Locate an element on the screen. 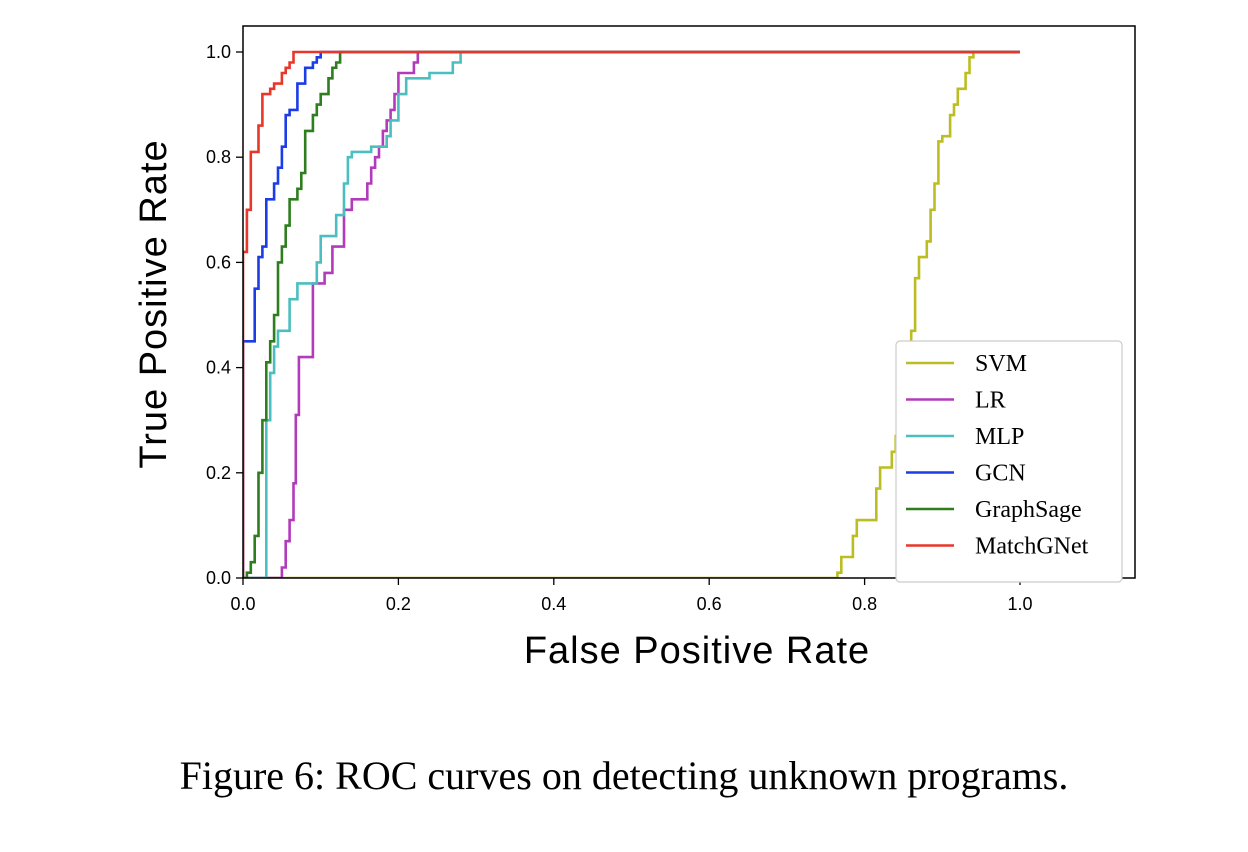  legend-label-gcn: GCN is located at coordinates (1000, 474).